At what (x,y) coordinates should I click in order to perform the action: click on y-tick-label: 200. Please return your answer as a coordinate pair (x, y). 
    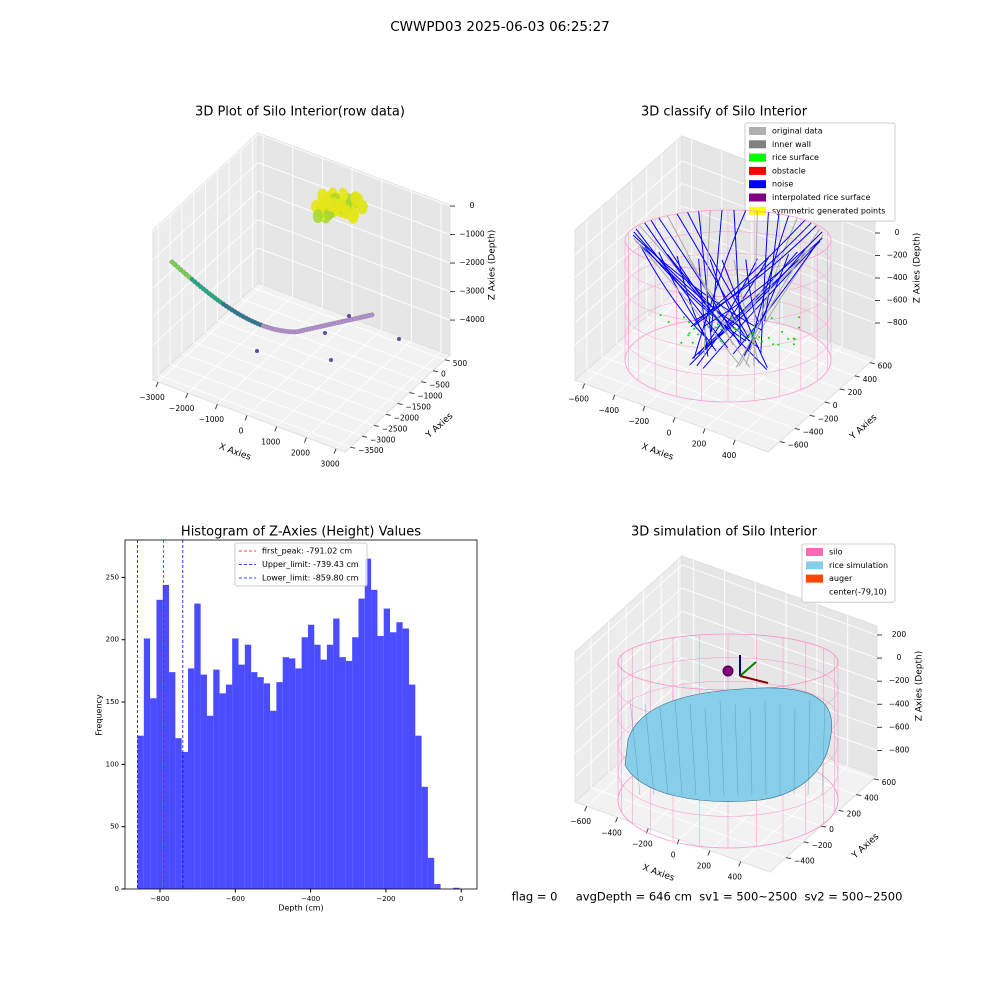
    Looking at the image, I should click on (854, 813).